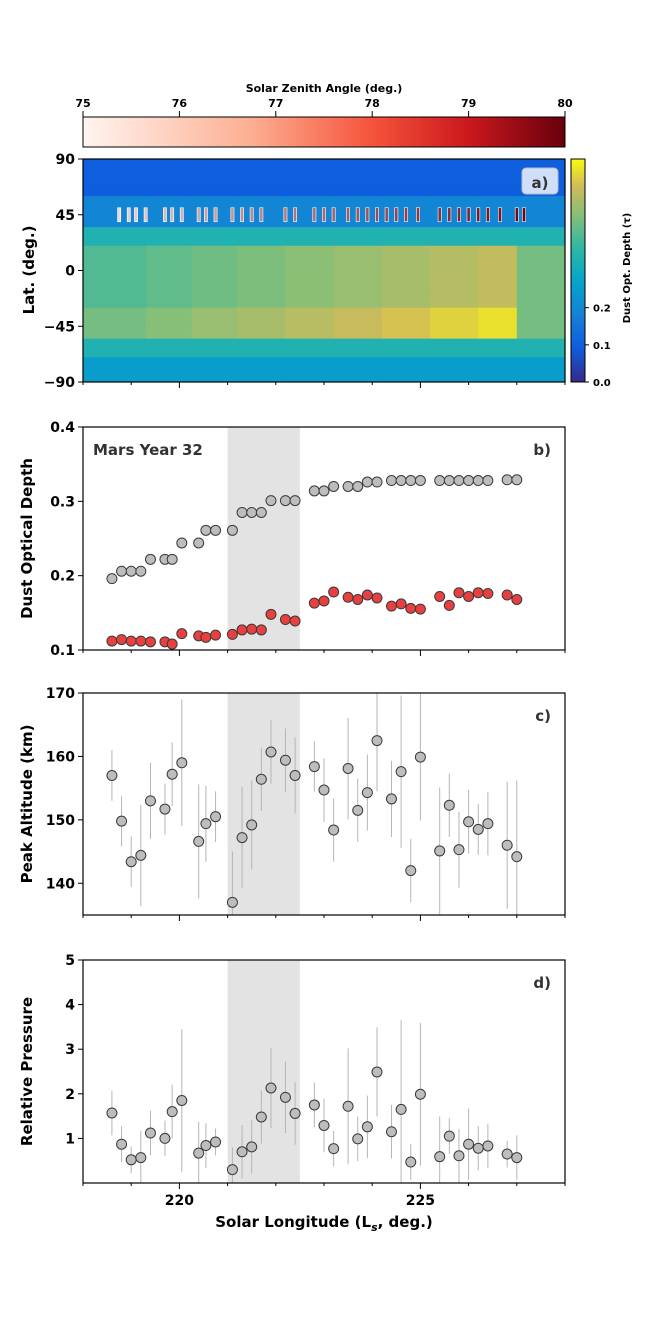 This screenshot has height=1329, width=664. I want to click on dust-tick-label: 0.0, so click(602, 383).